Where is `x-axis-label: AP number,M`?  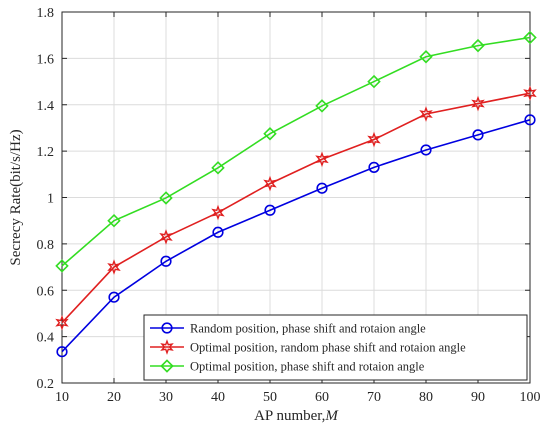
x-axis-label: AP number,M is located at coordinates (296, 416).